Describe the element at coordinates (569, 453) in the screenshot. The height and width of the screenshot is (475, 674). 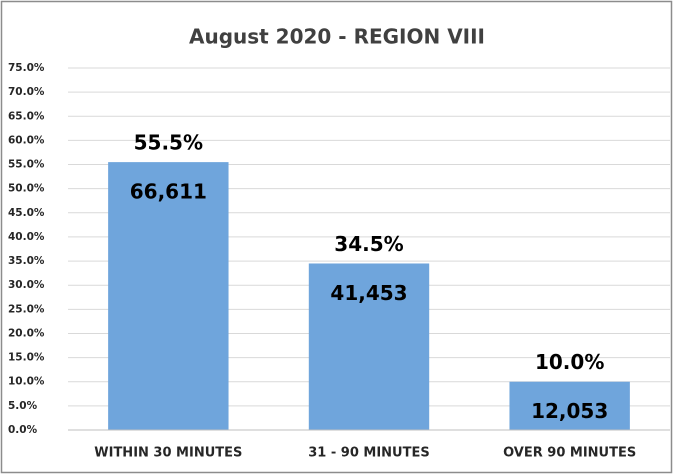
I see `x-tick-label: OVER 90 MINUTES` at that location.